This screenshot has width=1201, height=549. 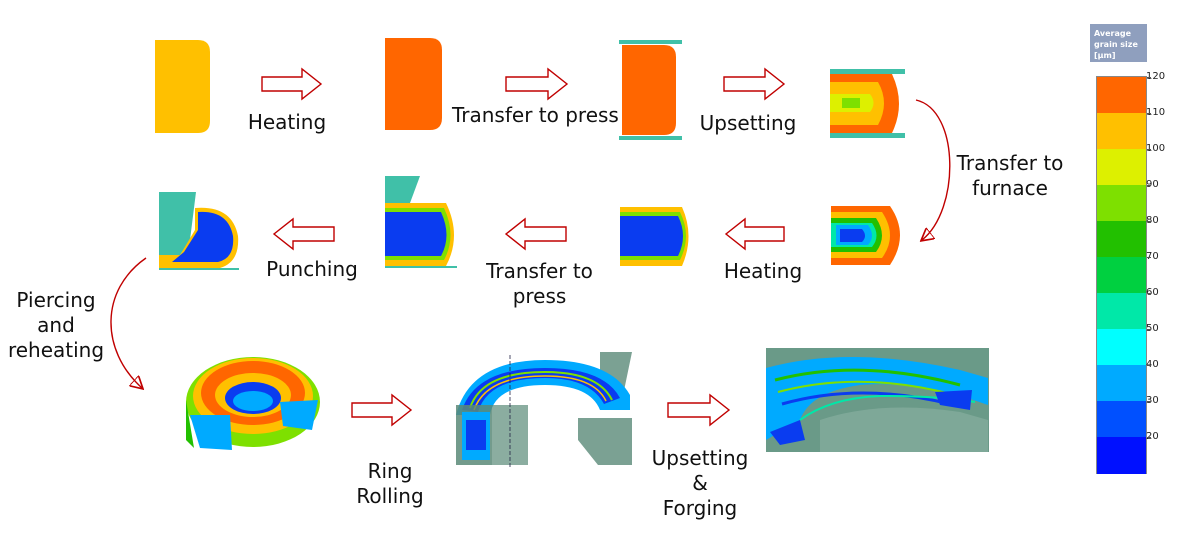 What do you see at coordinates (654, 236) in the screenshot?
I see `reheated-billet` at bounding box center [654, 236].